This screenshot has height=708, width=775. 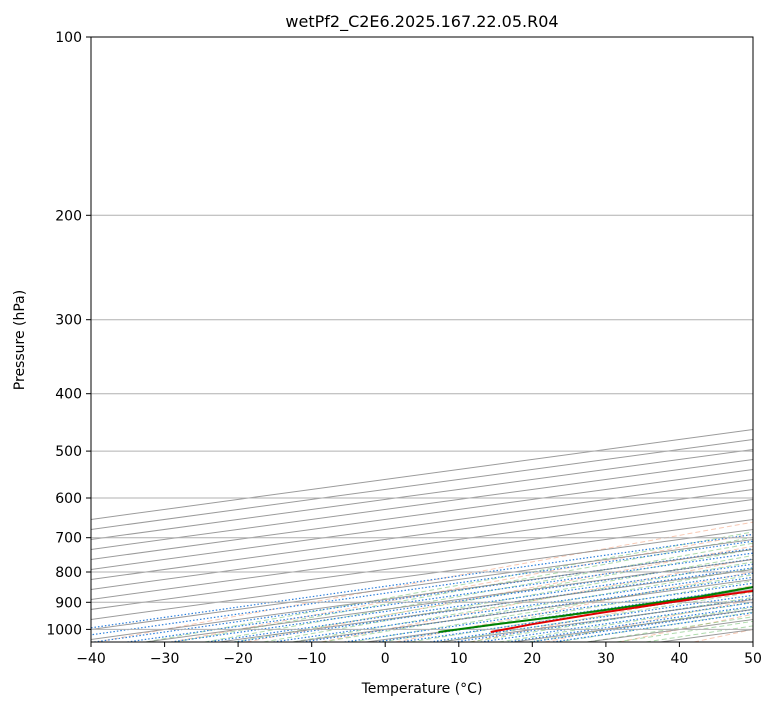 I want to click on x-tick-label: −20, so click(x=238, y=659).